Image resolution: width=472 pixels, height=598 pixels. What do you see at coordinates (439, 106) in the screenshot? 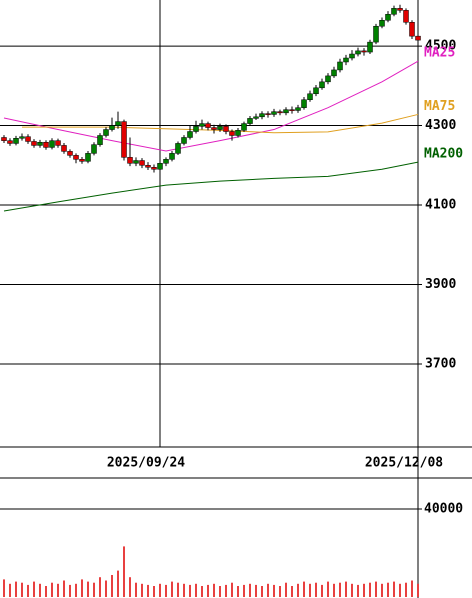
I see `legend-label: MA75` at bounding box center [439, 106].